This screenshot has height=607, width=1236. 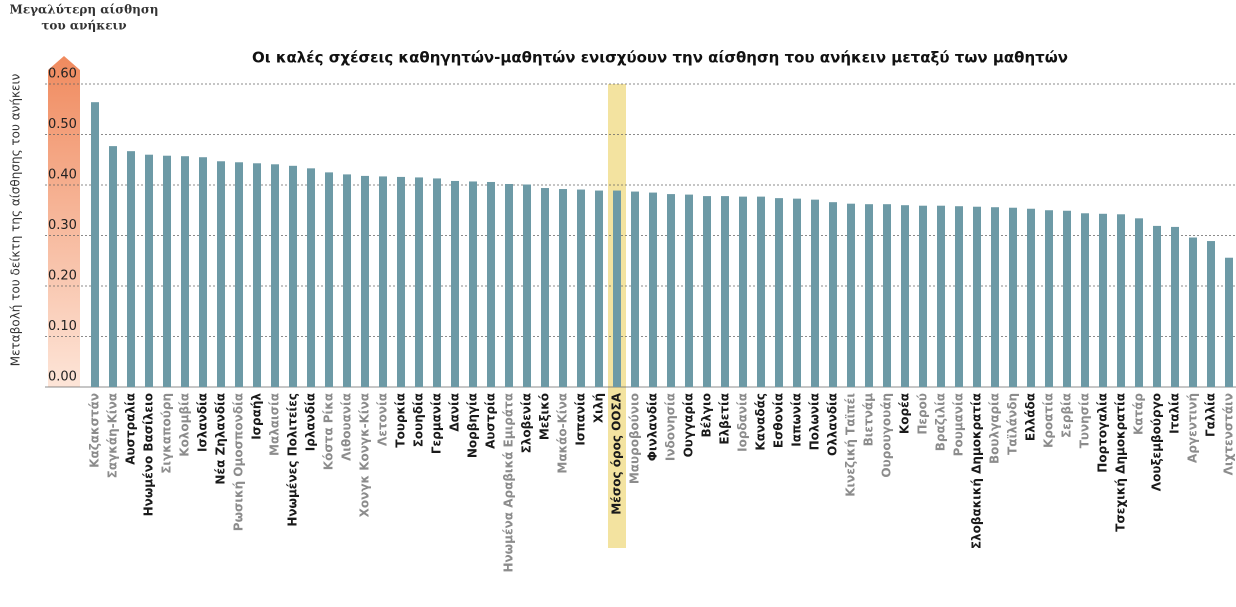 What do you see at coordinates (689, 425) in the screenshot?
I see `x-tick-label: Ουγγαρία` at bounding box center [689, 425].